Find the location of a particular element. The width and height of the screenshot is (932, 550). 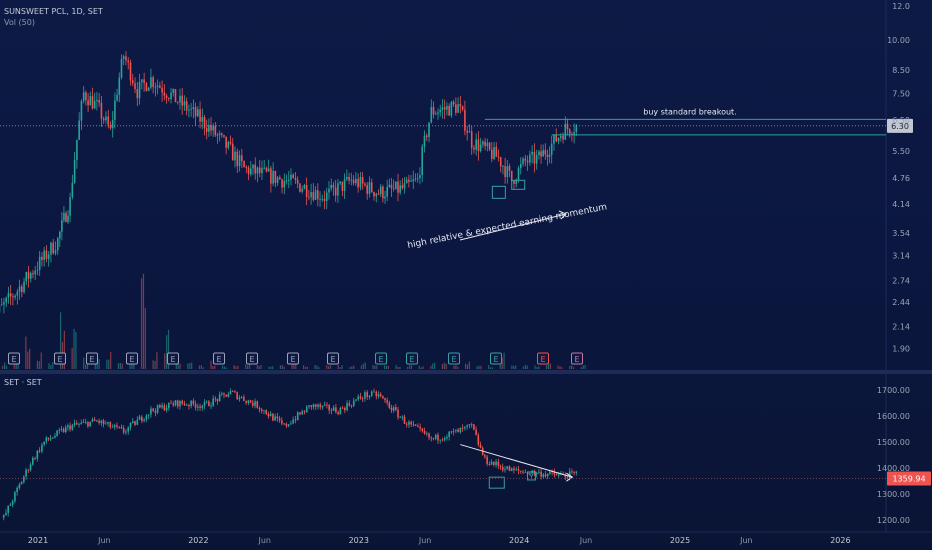

time-axis-tick: Jun is located at coordinates (264, 540).